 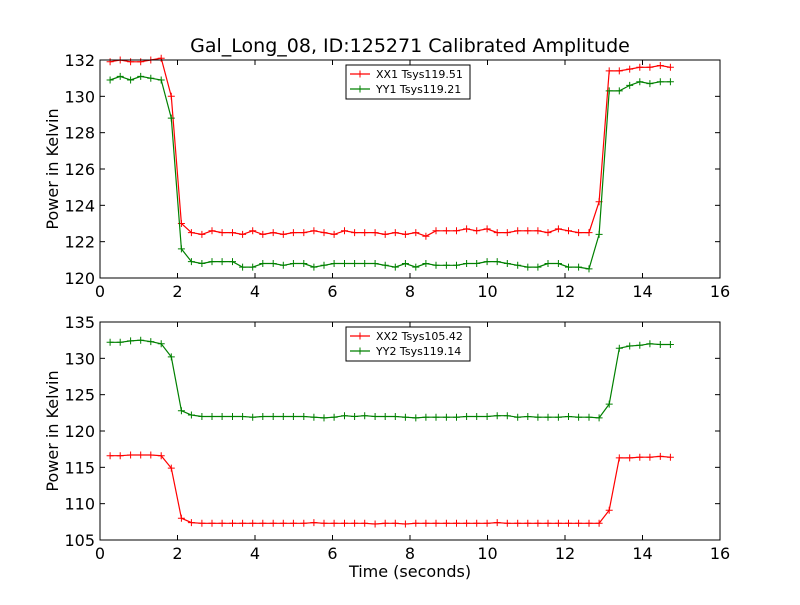 What do you see at coordinates (410, 553) in the screenshot?
I see `x-tick-label: 8` at bounding box center [410, 553].